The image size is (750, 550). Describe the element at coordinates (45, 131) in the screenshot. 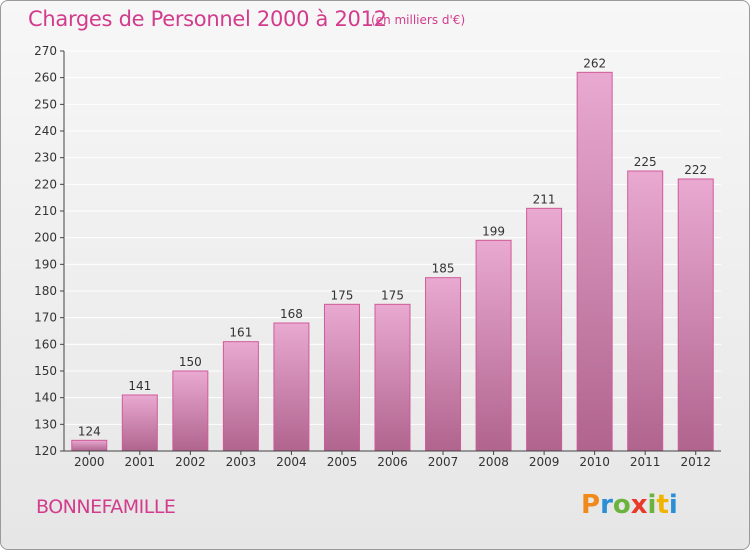

I see `y-tick-label: 240` at that location.